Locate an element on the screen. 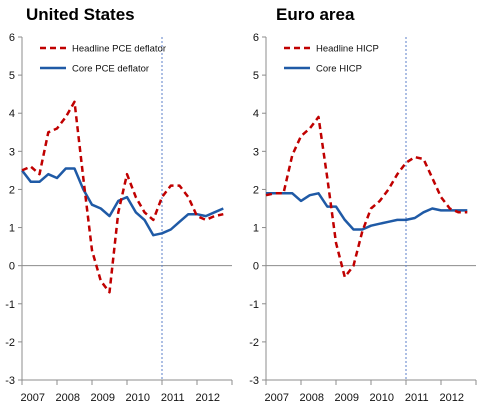  chart-title: United States is located at coordinates (80, 14).